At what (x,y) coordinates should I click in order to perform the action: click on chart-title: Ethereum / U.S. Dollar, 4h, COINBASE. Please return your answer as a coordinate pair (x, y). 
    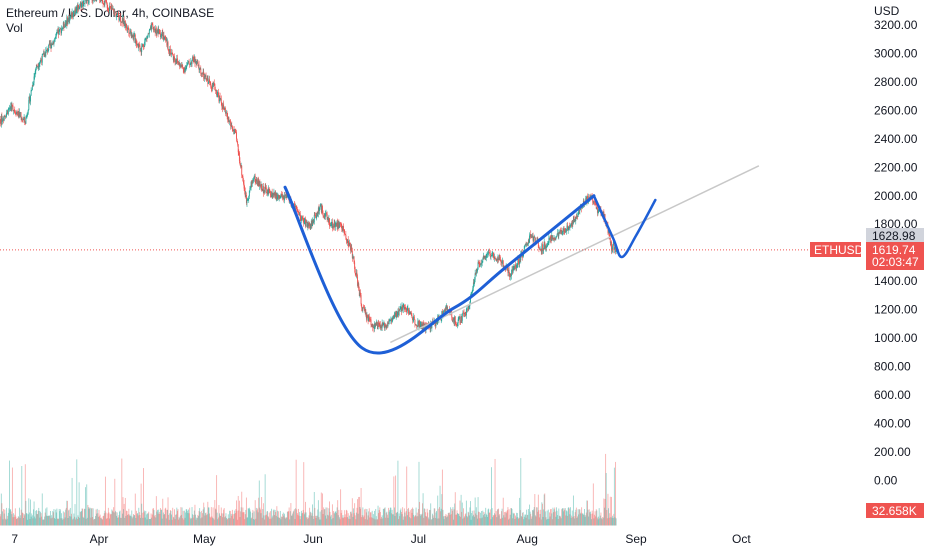
    Looking at the image, I should click on (110, 13).